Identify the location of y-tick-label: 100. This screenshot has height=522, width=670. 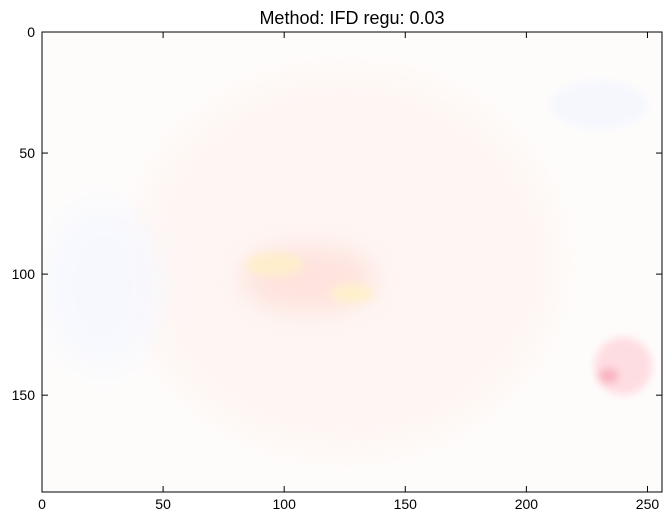
(24, 274).